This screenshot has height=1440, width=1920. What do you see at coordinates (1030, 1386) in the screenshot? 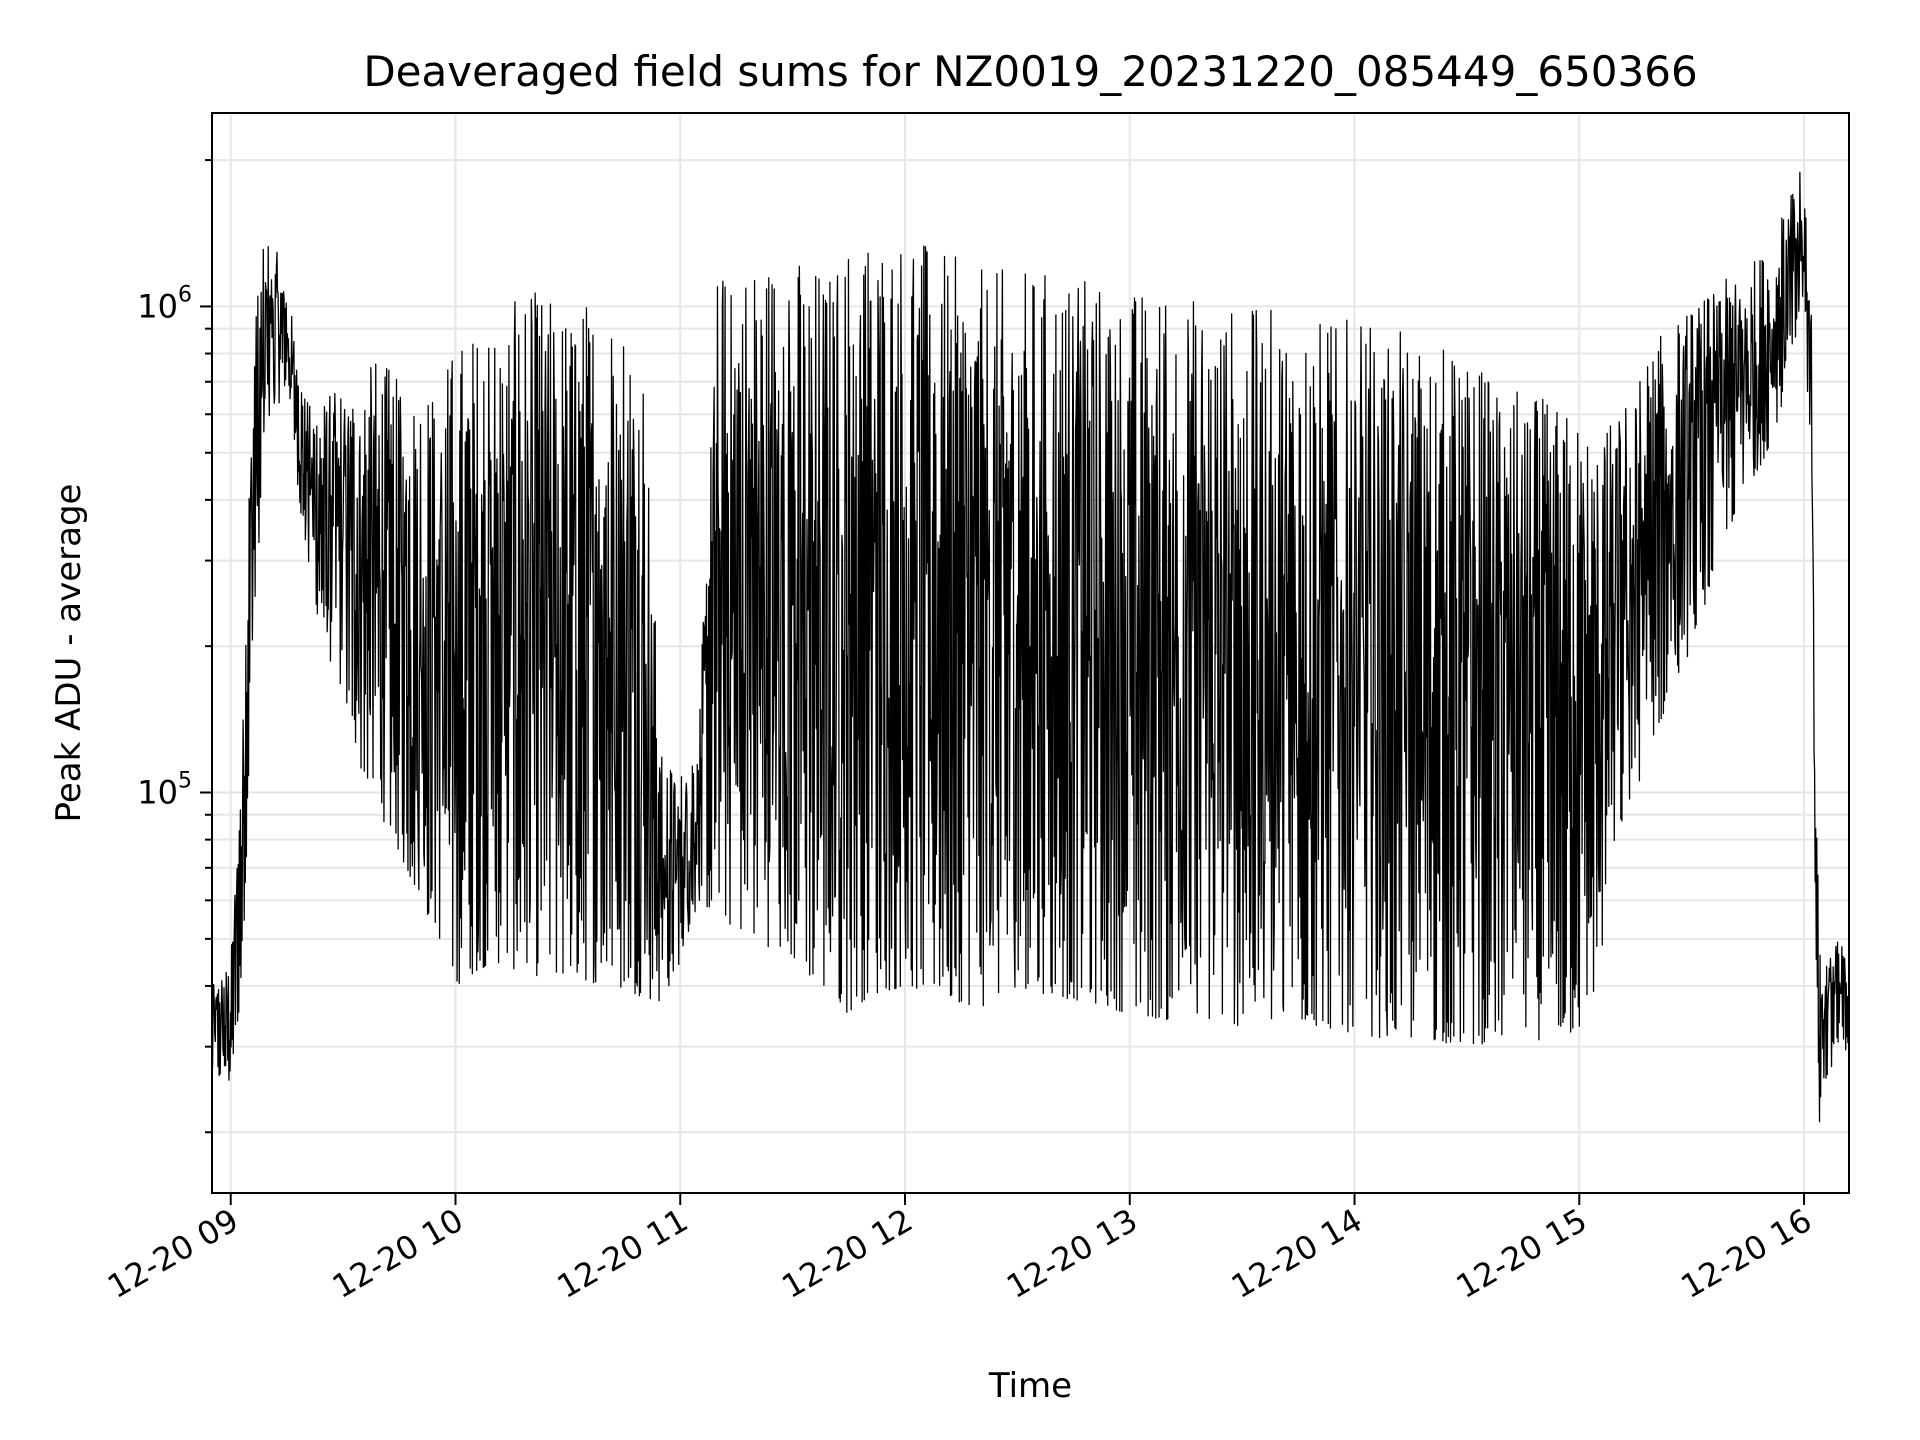
I see `x-axis-label: Time` at bounding box center [1030, 1386].